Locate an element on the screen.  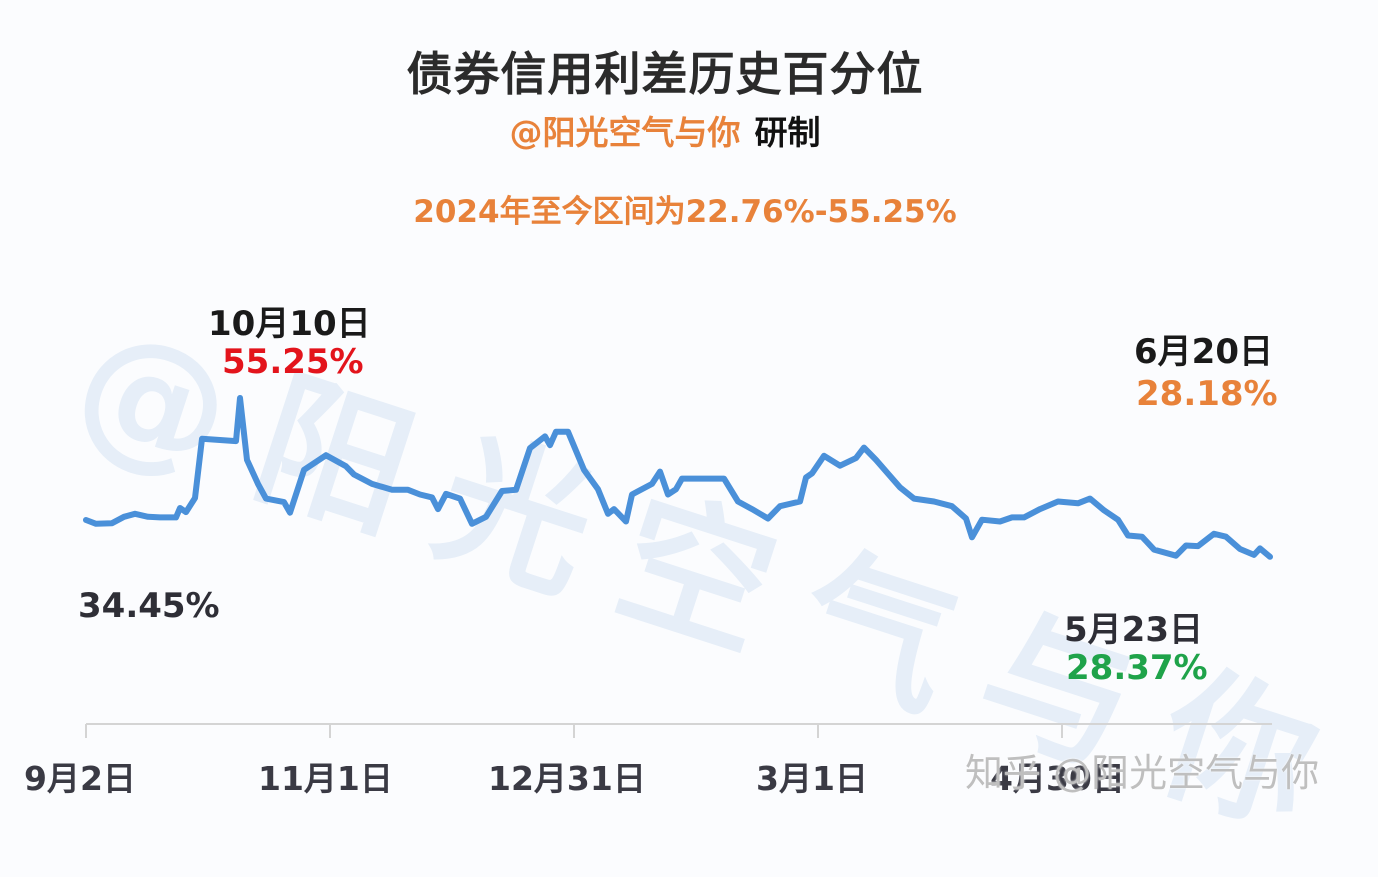
x-tick-label: 3月1日 is located at coordinates (812, 778).